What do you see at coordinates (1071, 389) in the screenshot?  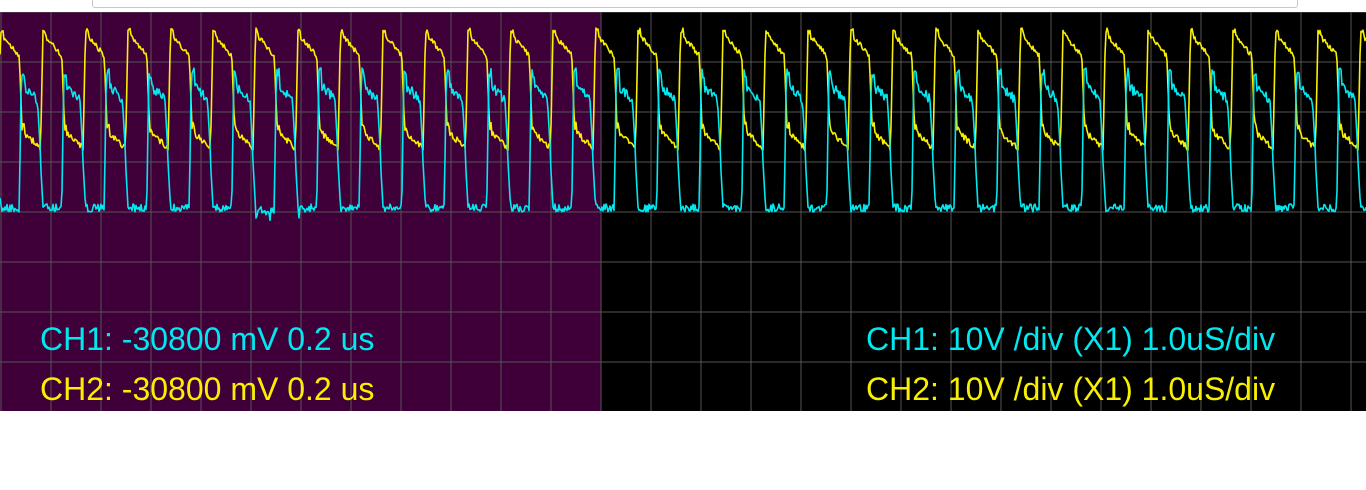 I see `ch2-settings-readout: CH2: 10V /div (X1) 1.0uS/div` at bounding box center [1071, 389].